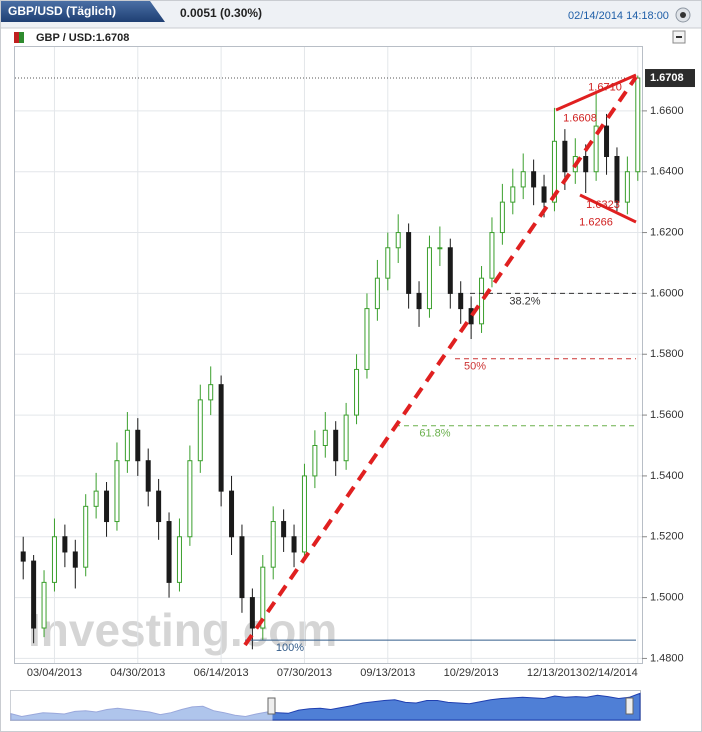 The image size is (702, 732). I want to click on timestamp: 02/14/2014 14:18:00, so click(618, 16).